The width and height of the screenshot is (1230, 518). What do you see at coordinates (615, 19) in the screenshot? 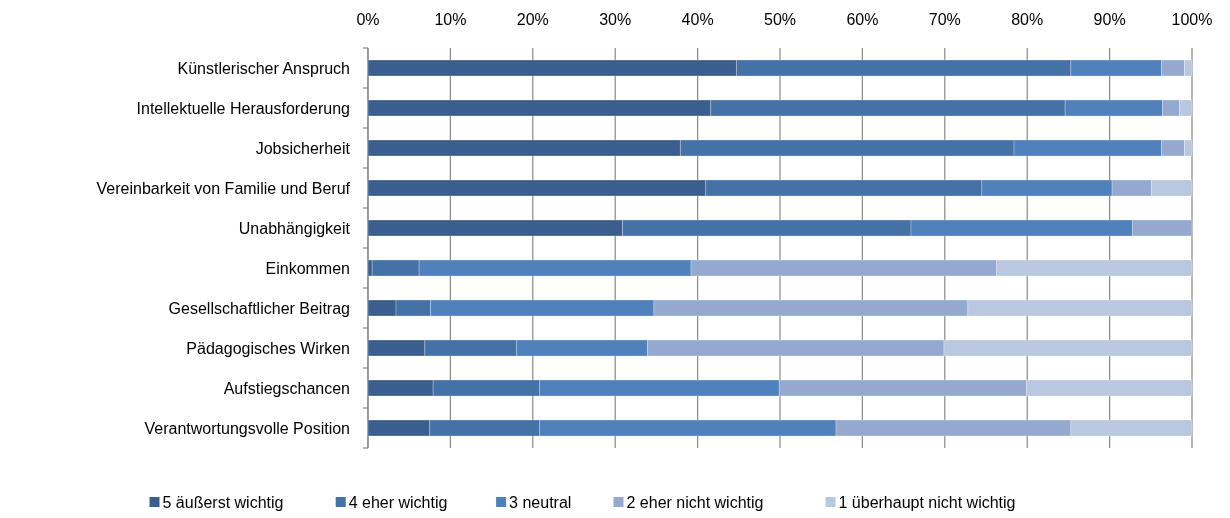
I see `x-tick-label: 30%` at bounding box center [615, 19].